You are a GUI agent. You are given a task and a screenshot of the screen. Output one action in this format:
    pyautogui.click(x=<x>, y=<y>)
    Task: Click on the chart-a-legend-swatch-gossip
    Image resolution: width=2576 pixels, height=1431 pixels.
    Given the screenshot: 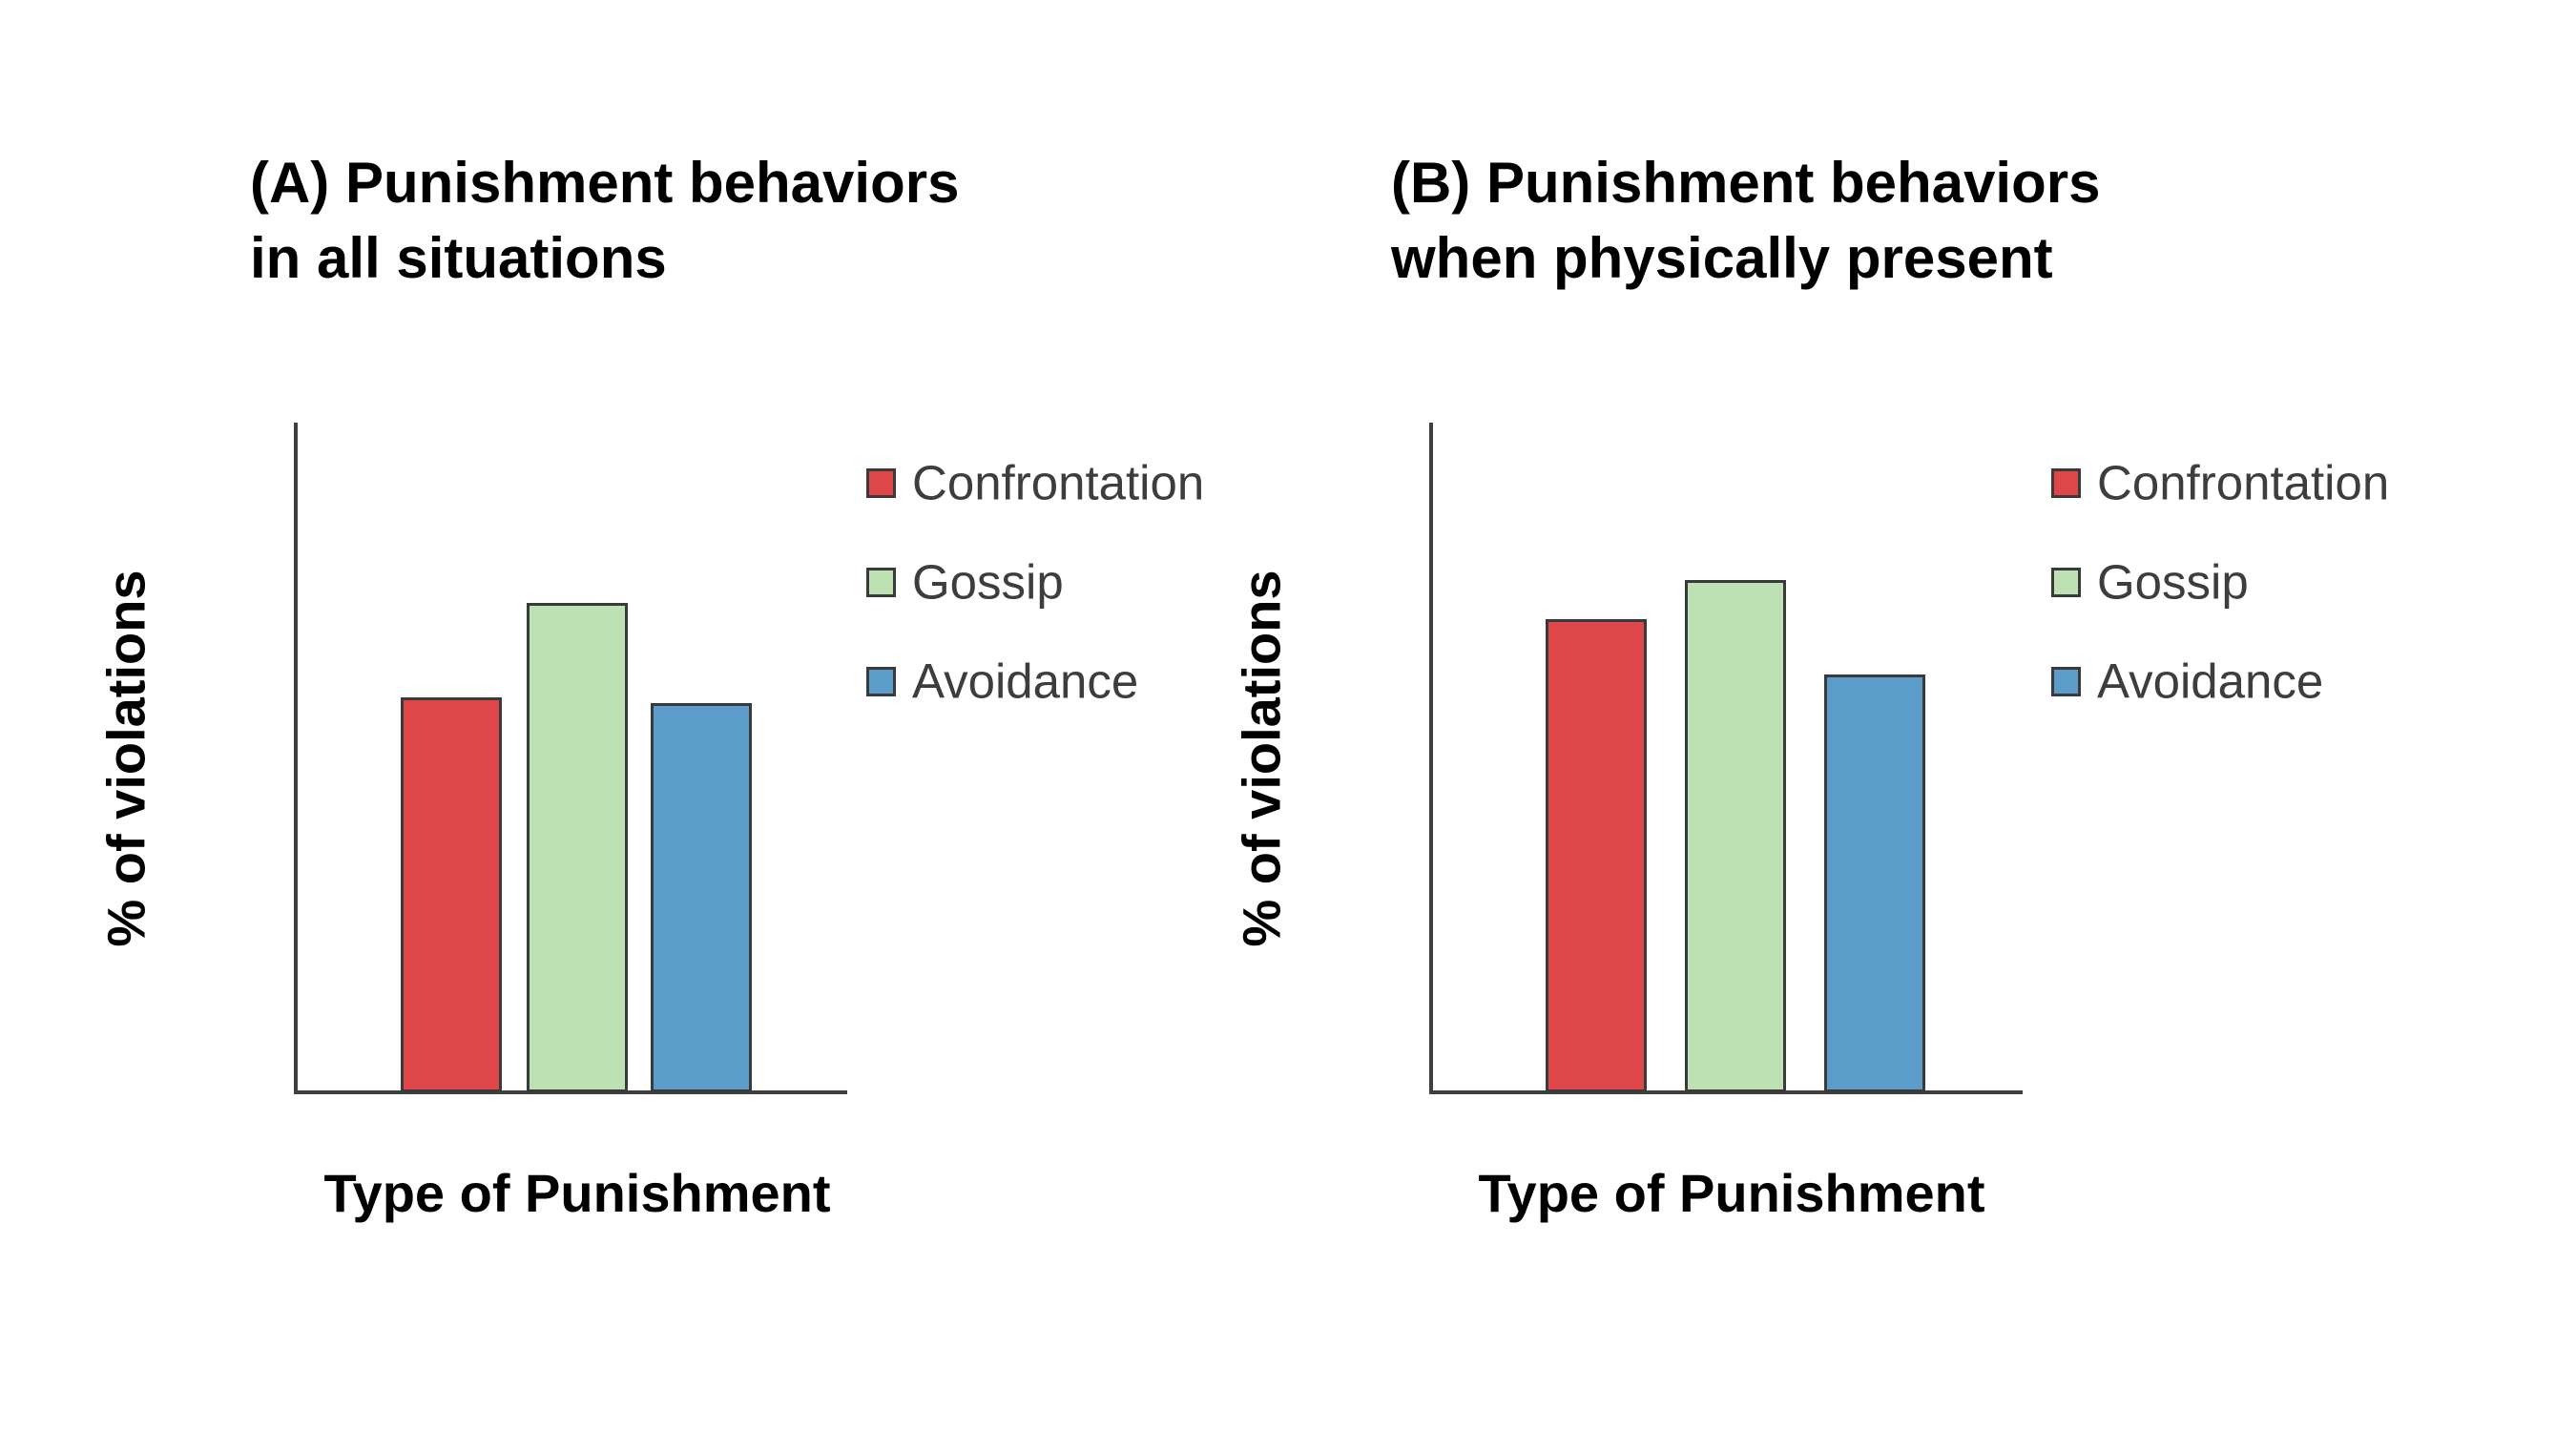 What is the action you would take?
    pyautogui.click(x=881, y=582)
    